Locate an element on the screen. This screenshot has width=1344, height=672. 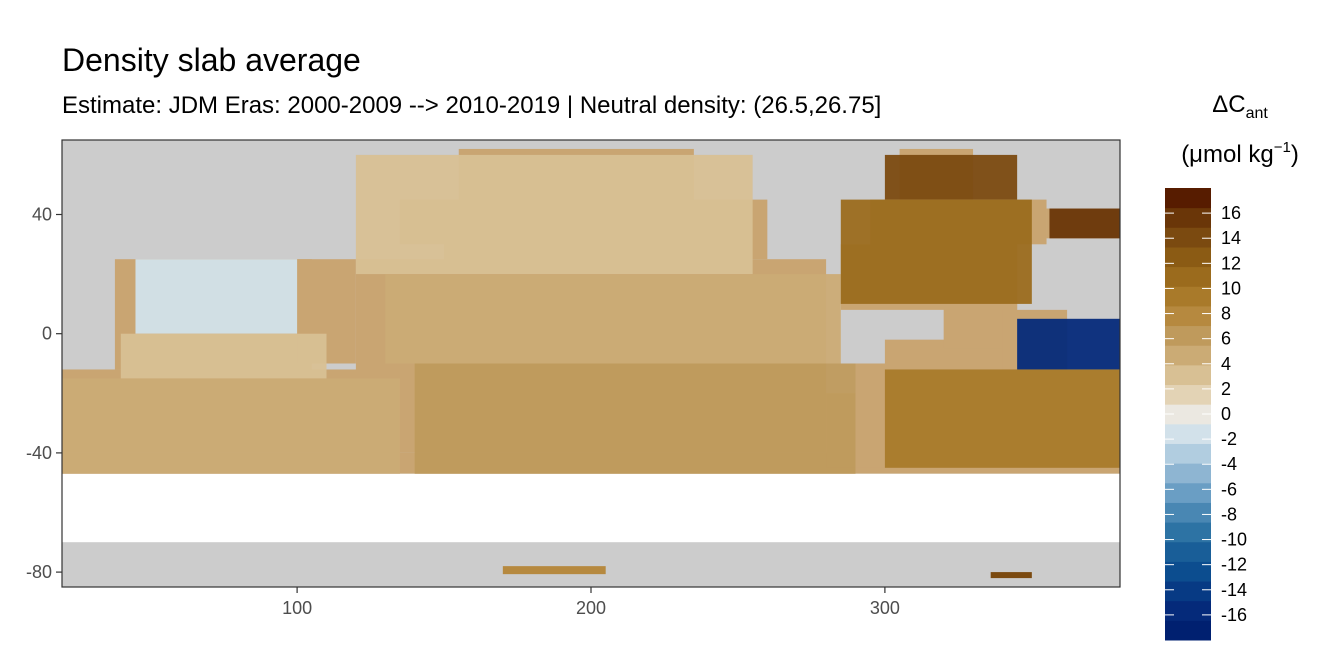
colorbar-tick-label: 12 is located at coordinates (1231, 263).